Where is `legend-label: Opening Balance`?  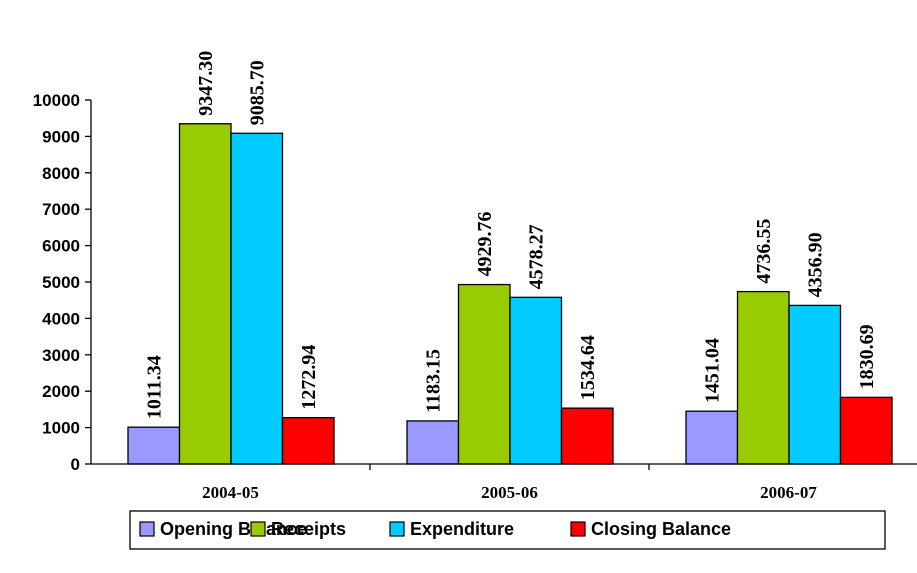 legend-label: Opening Balance is located at coordinates (233, 529).